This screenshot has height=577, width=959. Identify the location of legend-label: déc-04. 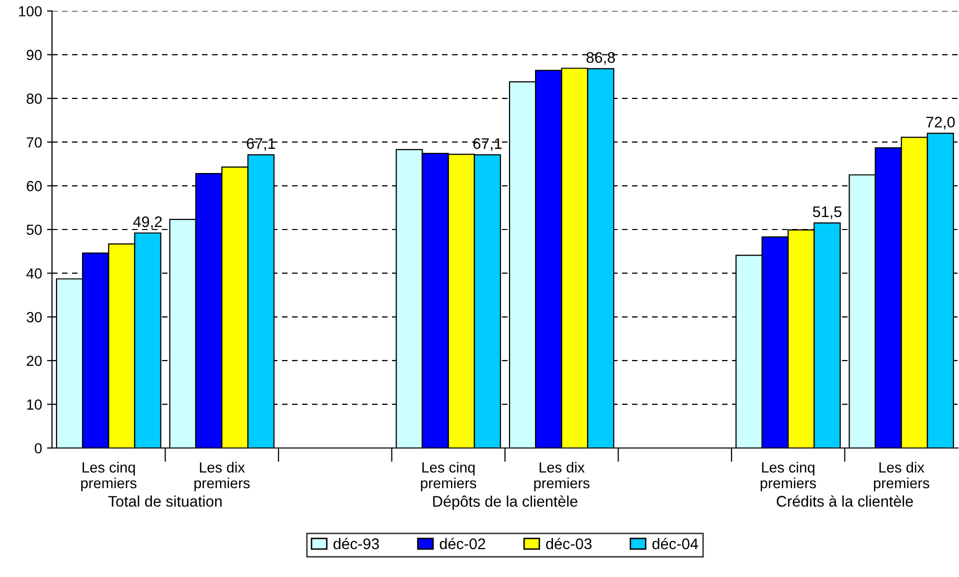
(675, 544).